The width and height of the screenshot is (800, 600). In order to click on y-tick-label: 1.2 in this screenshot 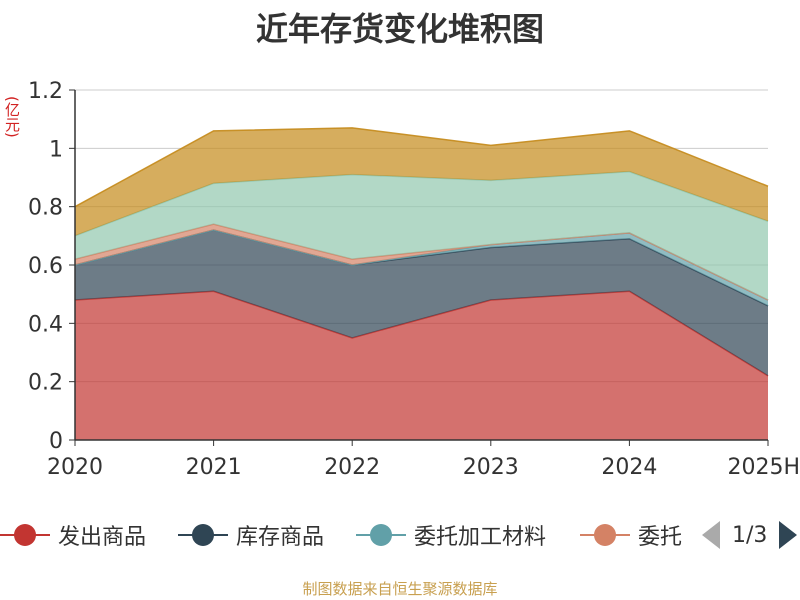, I will do `click(45, 91)`.